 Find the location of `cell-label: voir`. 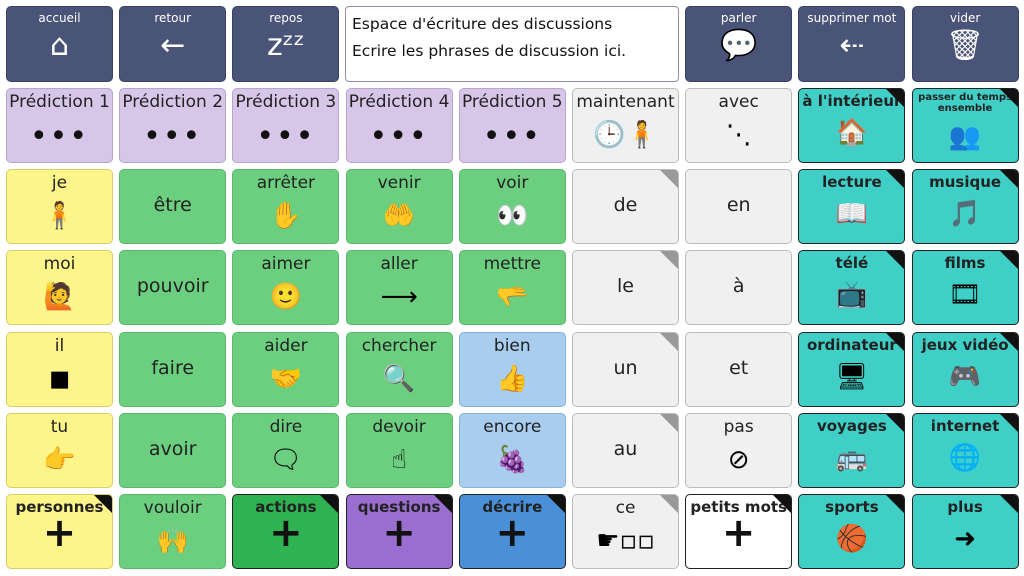

cell-label: voir is located at coordinates (512, 183).